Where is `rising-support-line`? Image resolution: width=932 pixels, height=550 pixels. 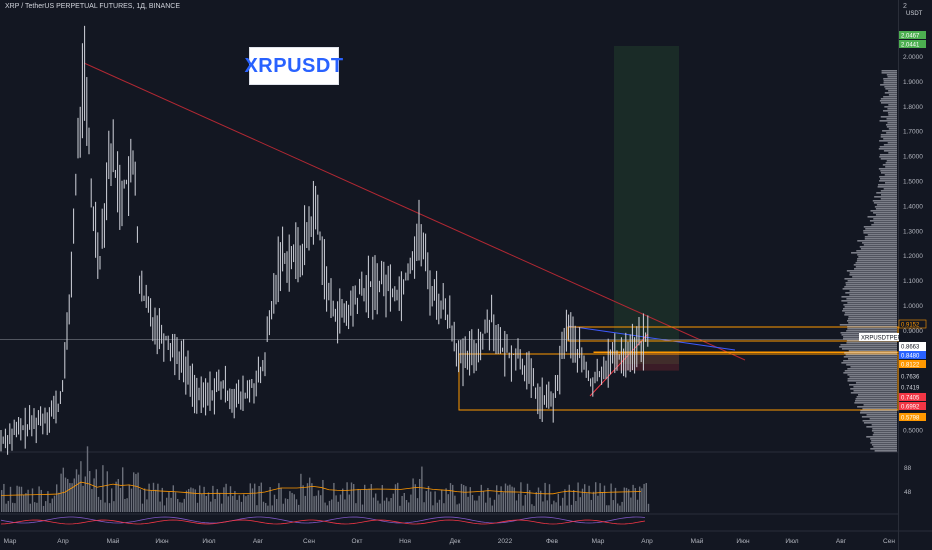
rising-support-line is located at coordinates (619, 365).